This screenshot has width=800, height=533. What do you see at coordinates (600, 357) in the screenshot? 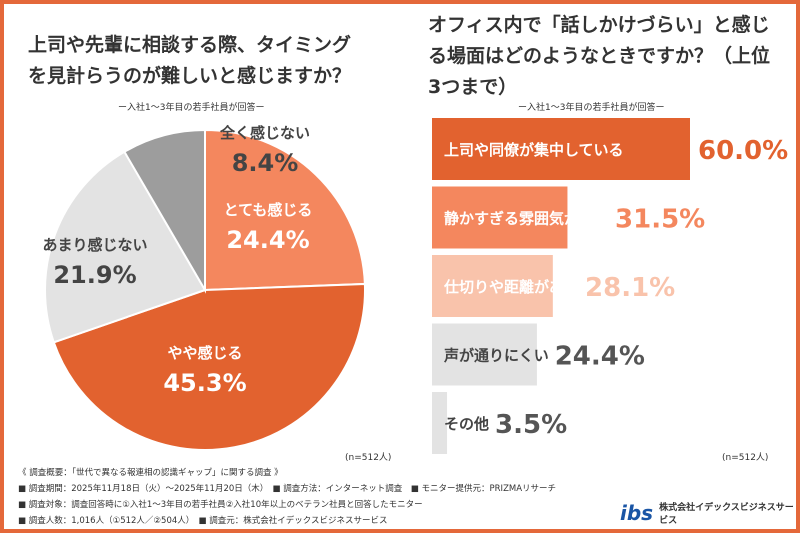
I see `bar-value-label: 24.4%` at bounding box center [600, 357].